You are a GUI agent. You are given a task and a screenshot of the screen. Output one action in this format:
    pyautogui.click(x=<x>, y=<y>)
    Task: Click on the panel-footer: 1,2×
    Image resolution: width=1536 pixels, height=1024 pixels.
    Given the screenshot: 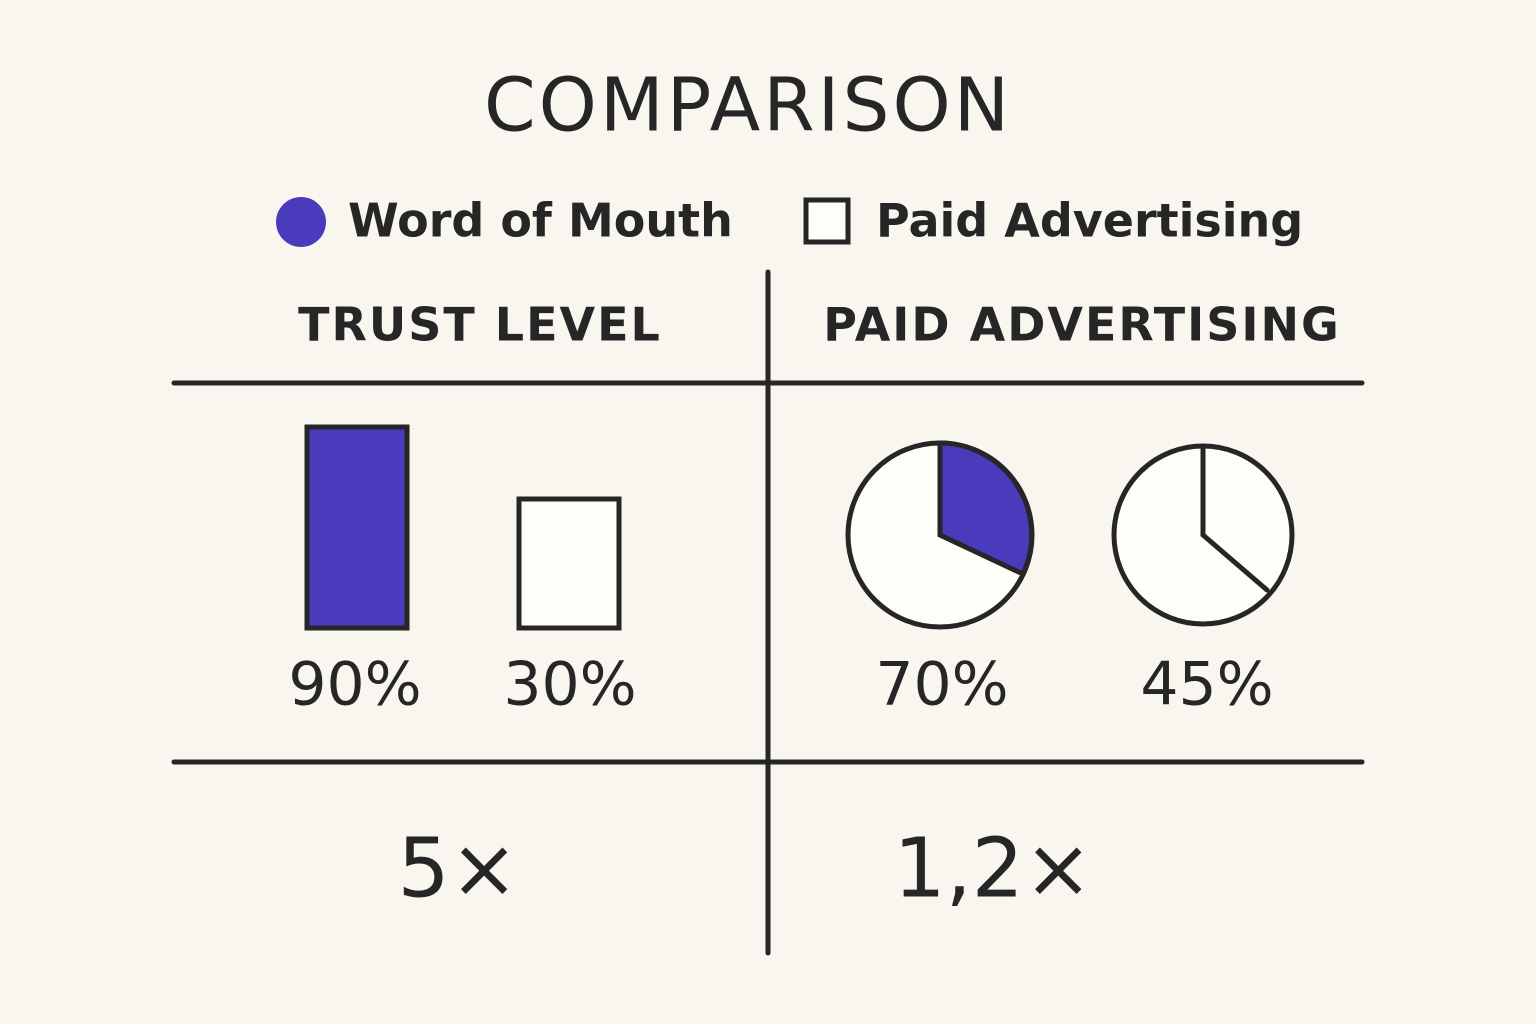 What is the action you would take?
    pyautogui.click(x=992, y=868)
    